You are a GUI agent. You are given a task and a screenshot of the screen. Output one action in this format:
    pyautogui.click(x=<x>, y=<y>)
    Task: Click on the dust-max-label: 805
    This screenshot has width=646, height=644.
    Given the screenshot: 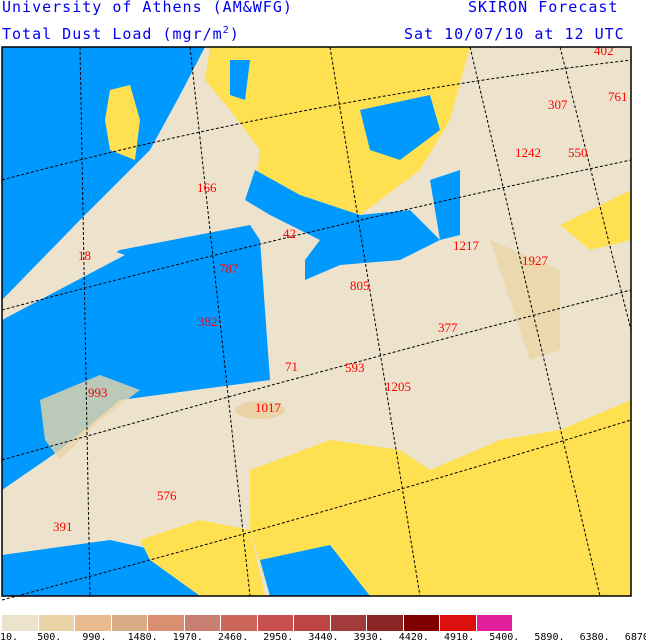 What is the action you would take?
    pyautogui.click(x=360, y=285)
    